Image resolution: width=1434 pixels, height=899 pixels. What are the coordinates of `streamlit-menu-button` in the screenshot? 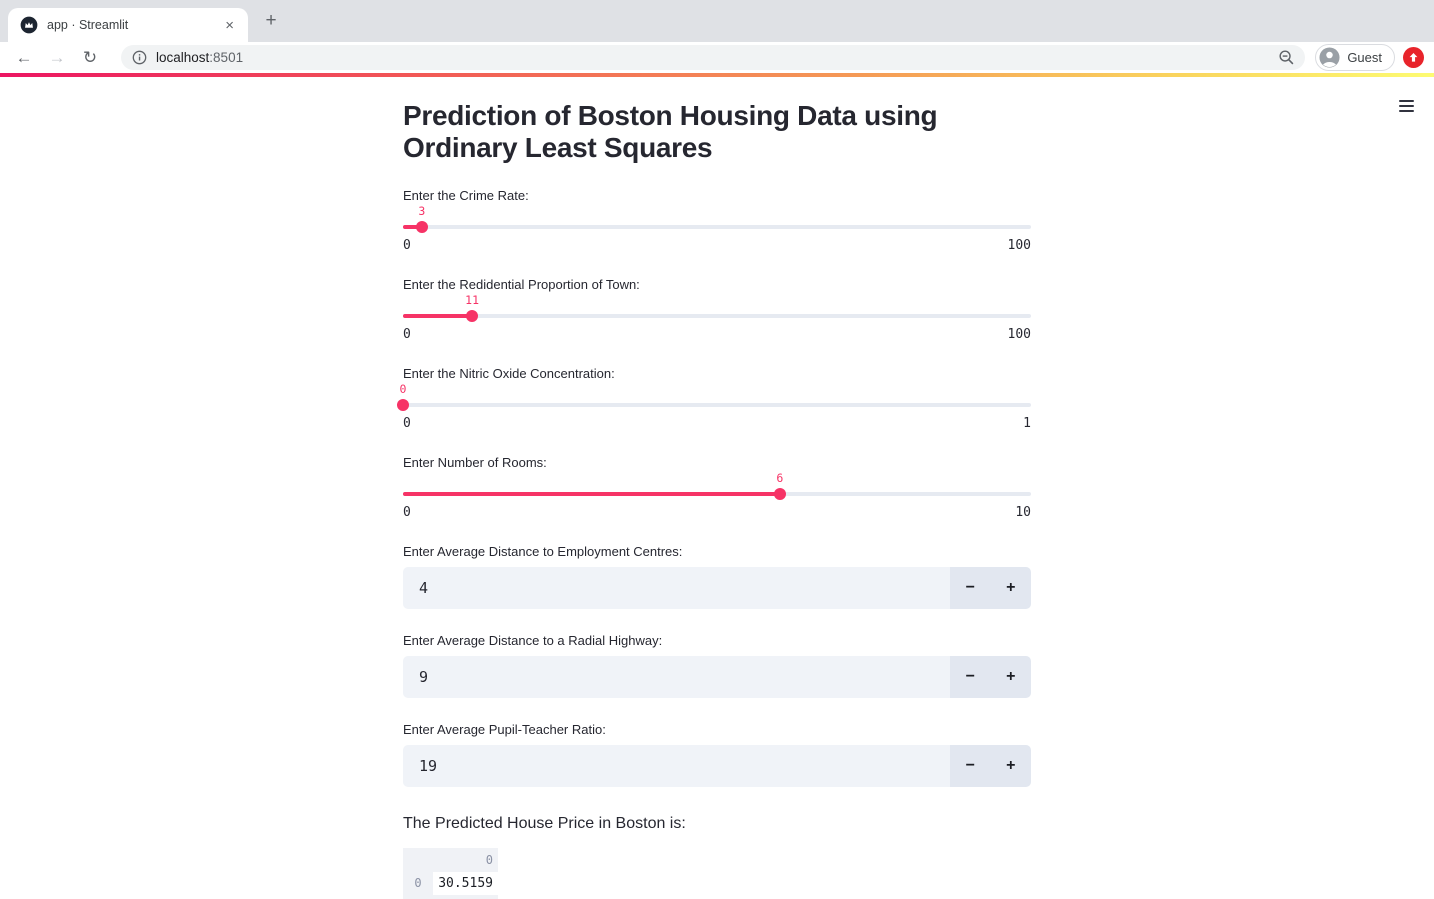 It's located at (1406, 106).